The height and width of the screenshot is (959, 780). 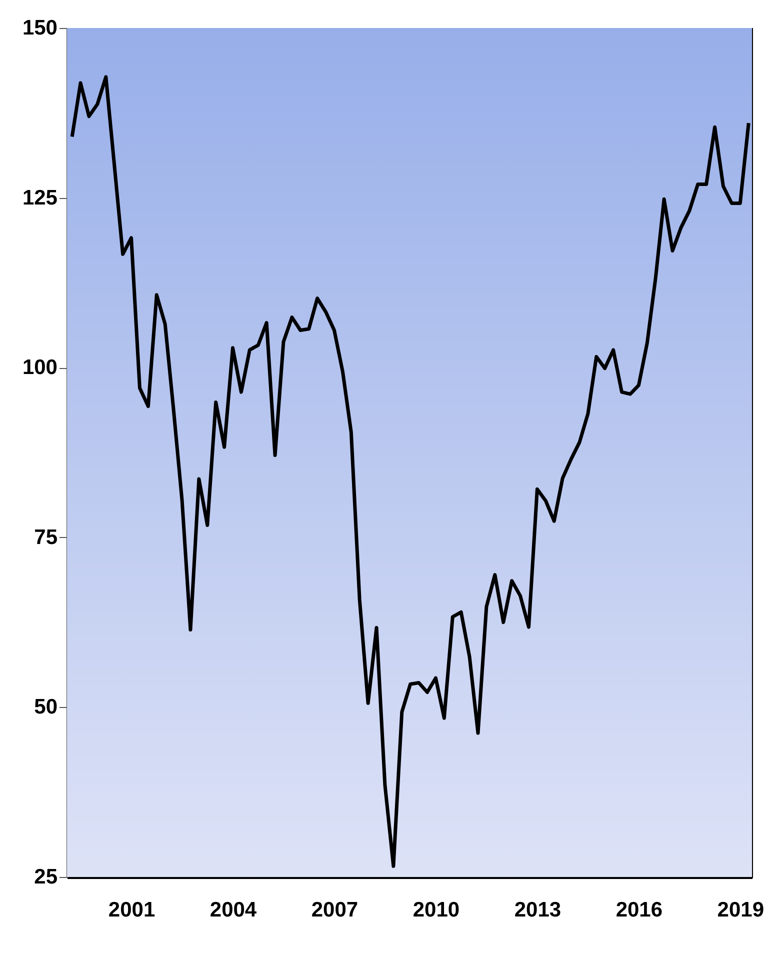 I want to click on x-tick-label: 2001, so click(x=132, y=910).